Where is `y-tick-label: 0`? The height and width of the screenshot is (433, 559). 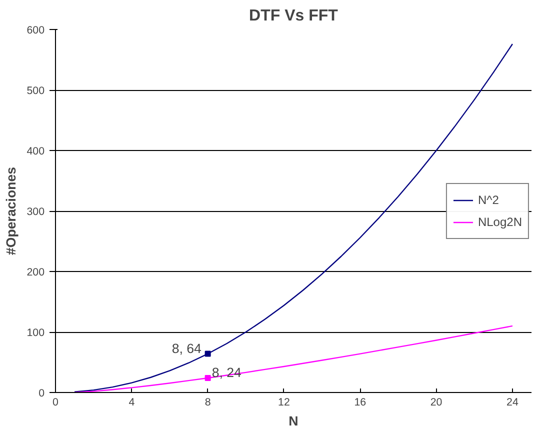 y-tick-label: 0 is located at coordinates (41, 394).